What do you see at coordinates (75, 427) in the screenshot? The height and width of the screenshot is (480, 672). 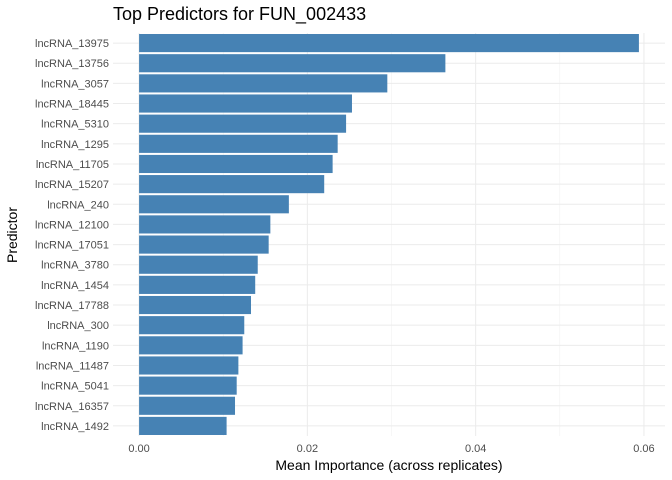 I see `y-tick-label: lncRNA_1492` at bounding box center [75, 427].